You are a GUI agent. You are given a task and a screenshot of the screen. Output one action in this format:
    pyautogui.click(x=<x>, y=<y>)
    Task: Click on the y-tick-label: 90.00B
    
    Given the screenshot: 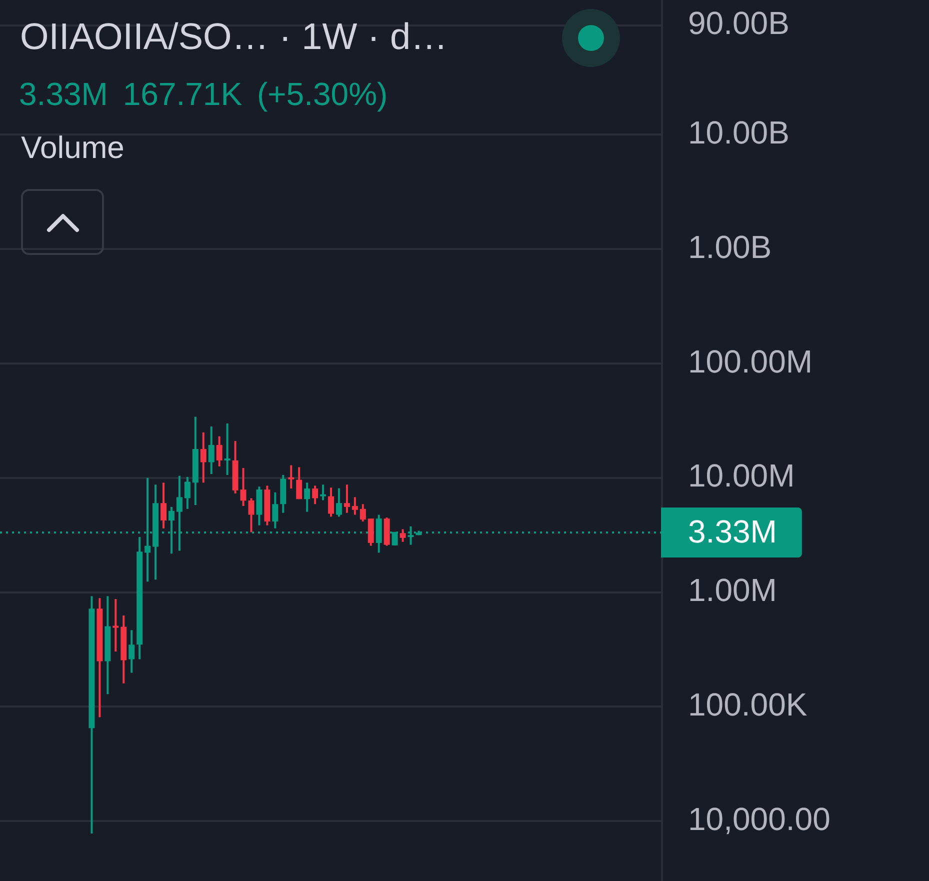 What is the action you would take?
    pyautogui.click(x=739, y=23)
    